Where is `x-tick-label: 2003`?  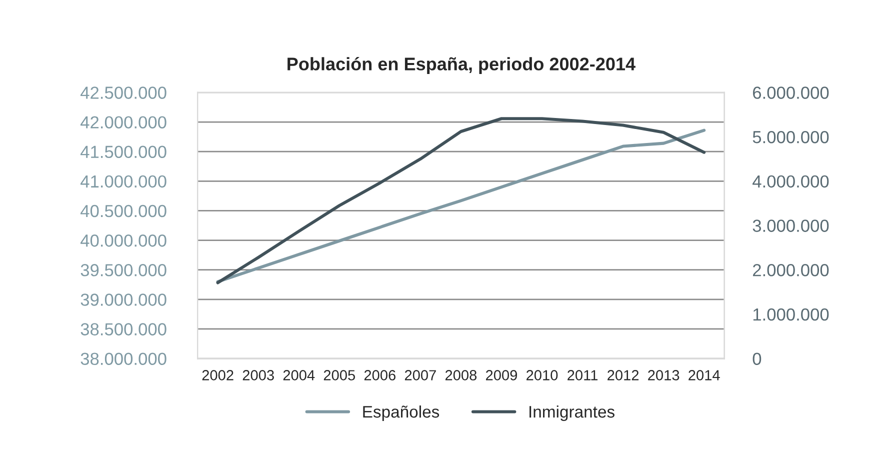 x-tick-label: 2003 is located at coordinates (258, 375).